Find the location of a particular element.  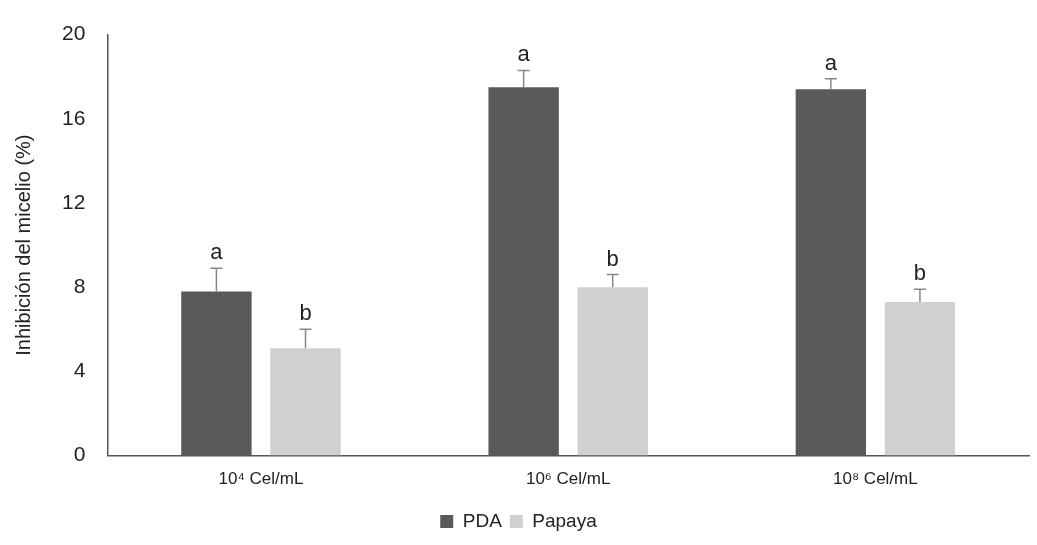

y-tick-label: 4 is located at coordinates (79, 370).